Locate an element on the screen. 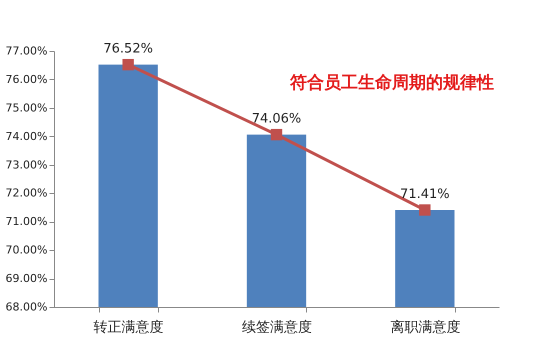  y-tick-label: 71.00% is located at coordinates (27, 221).